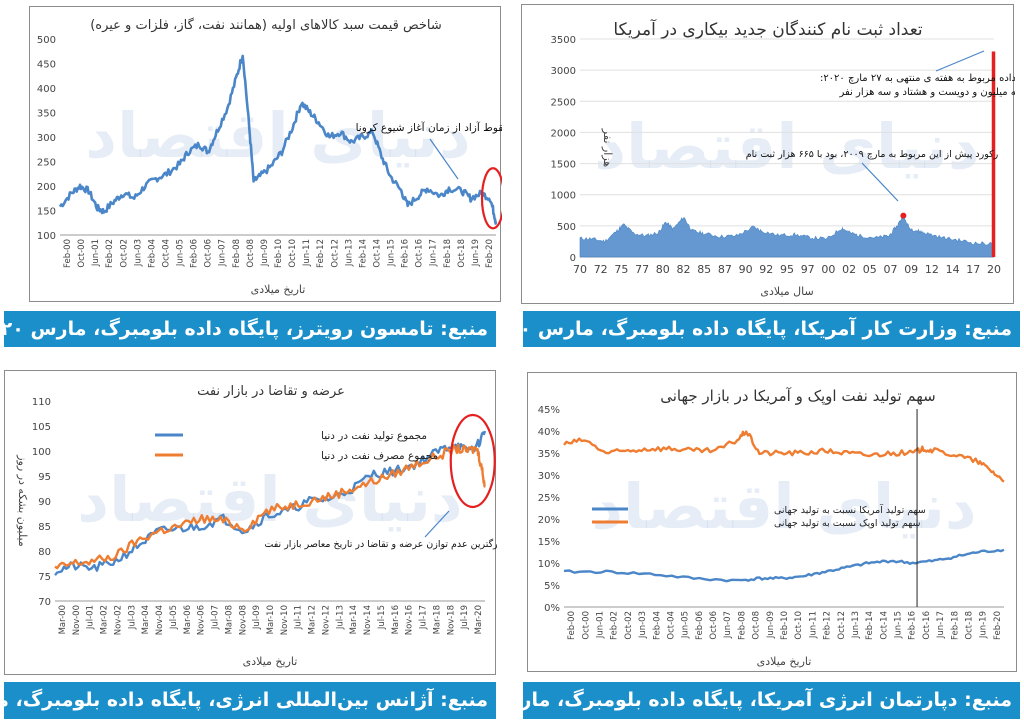  Describe the element at coordinates (77, 620) in the screenshot. I see `x-tick-label: Nov-00` at that location.